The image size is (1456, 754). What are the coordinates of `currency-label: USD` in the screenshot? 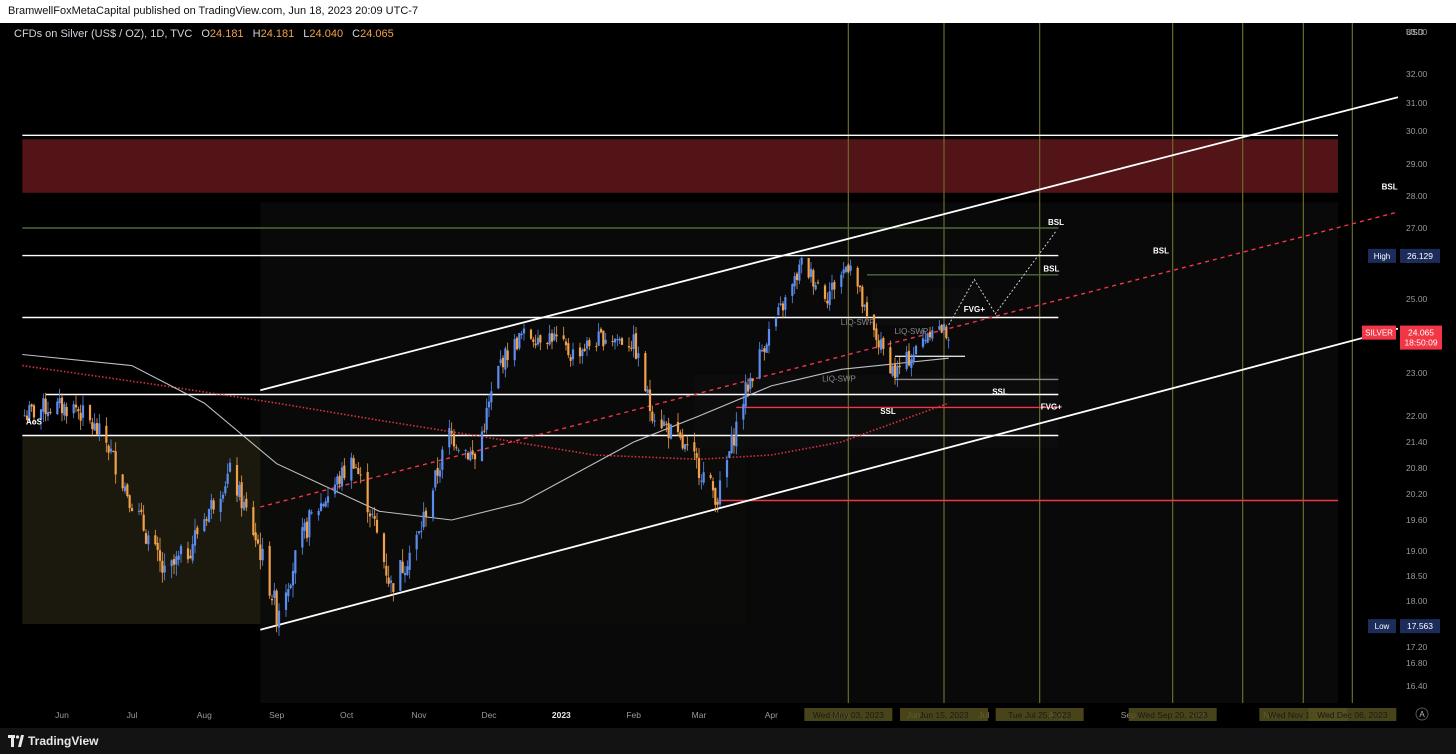 It's located at (1415, 32).